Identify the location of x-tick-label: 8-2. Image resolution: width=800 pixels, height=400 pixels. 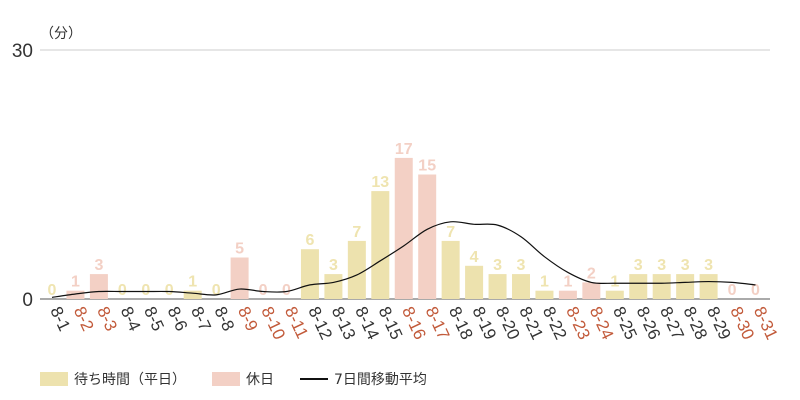
(84, 319).